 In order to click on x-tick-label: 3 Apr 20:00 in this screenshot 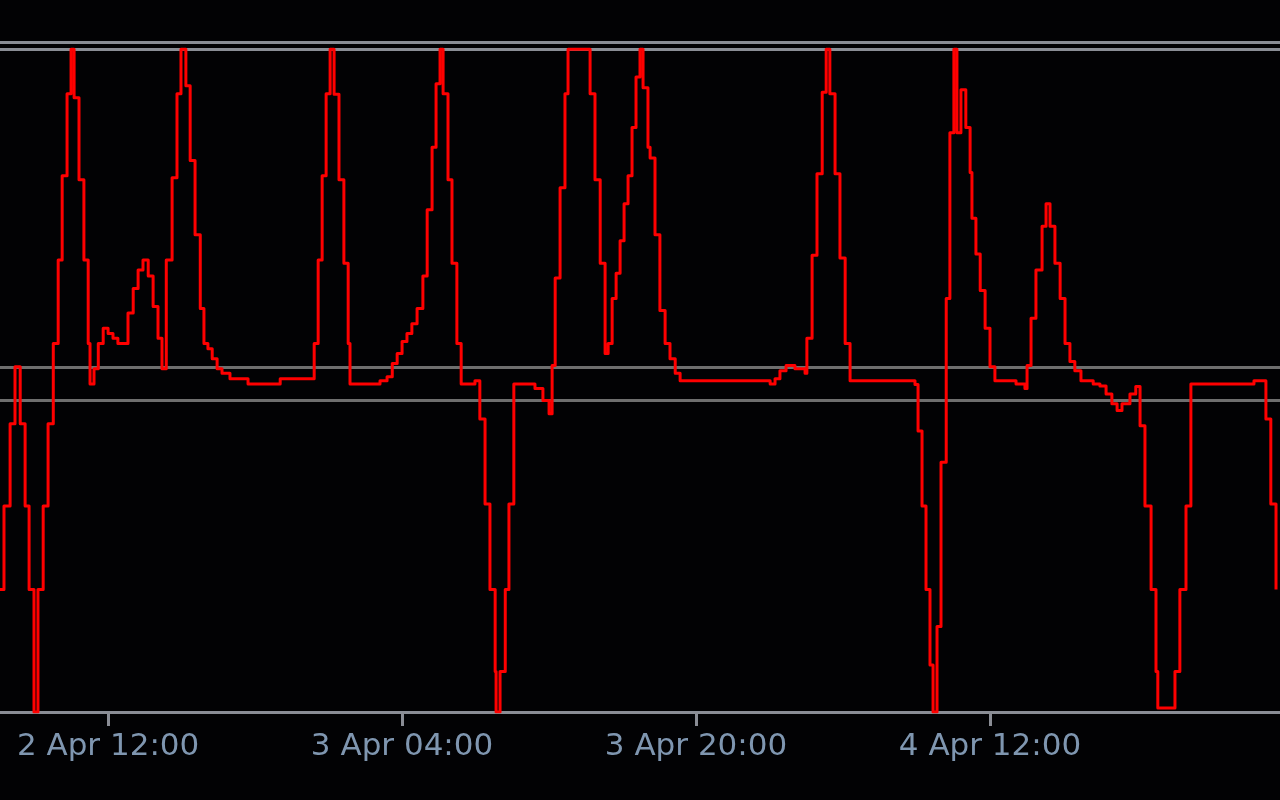, I will do `click(696, 743)`.